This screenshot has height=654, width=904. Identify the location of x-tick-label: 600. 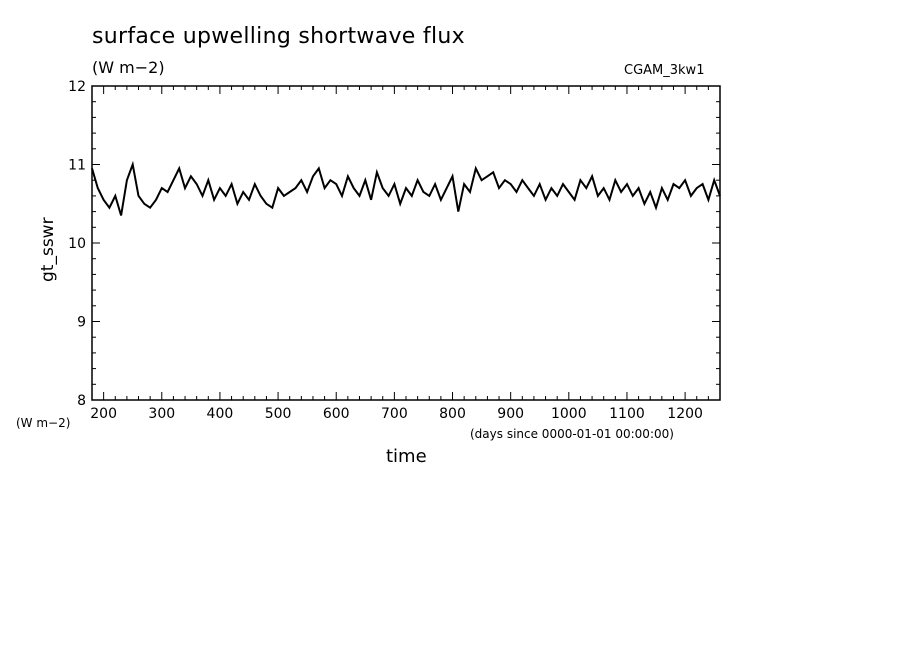
(336, 414).